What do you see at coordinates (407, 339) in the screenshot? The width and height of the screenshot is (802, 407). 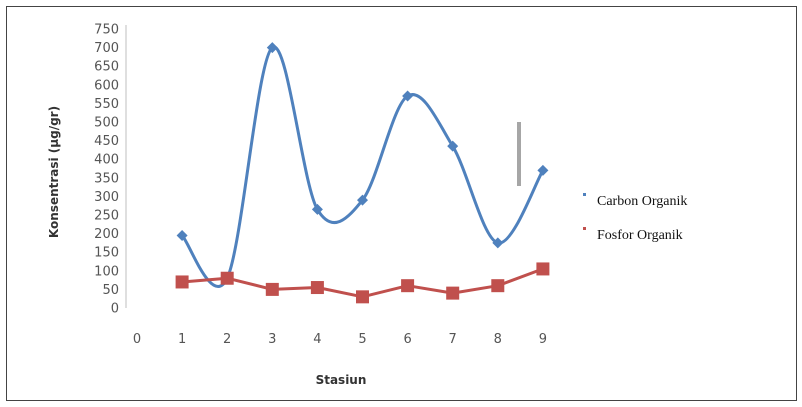 I see `x-tick-label: 6` at bounding box center [407, 339].